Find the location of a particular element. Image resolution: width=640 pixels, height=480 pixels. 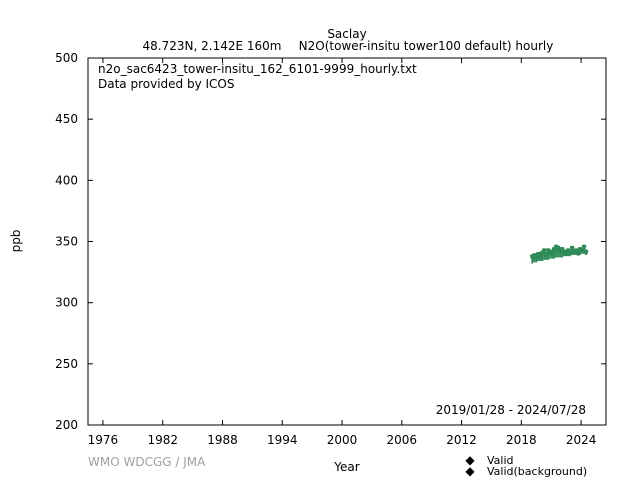

y-tick-label: 250 is located at coordinates (66, 364).